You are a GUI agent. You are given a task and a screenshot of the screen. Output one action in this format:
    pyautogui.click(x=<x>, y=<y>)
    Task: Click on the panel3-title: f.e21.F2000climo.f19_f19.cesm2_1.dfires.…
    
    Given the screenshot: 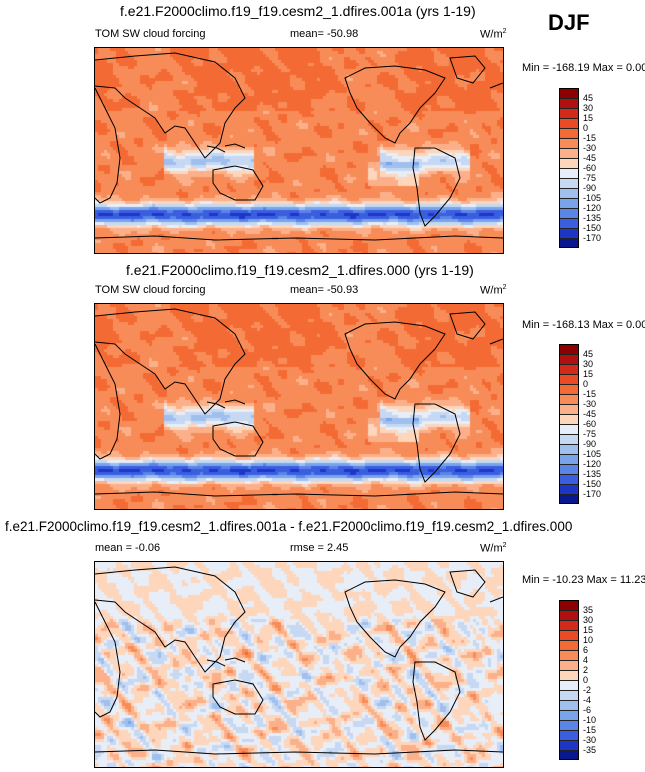 What is the action you would take?
    pyautogui.click(x=289, y=526)
    